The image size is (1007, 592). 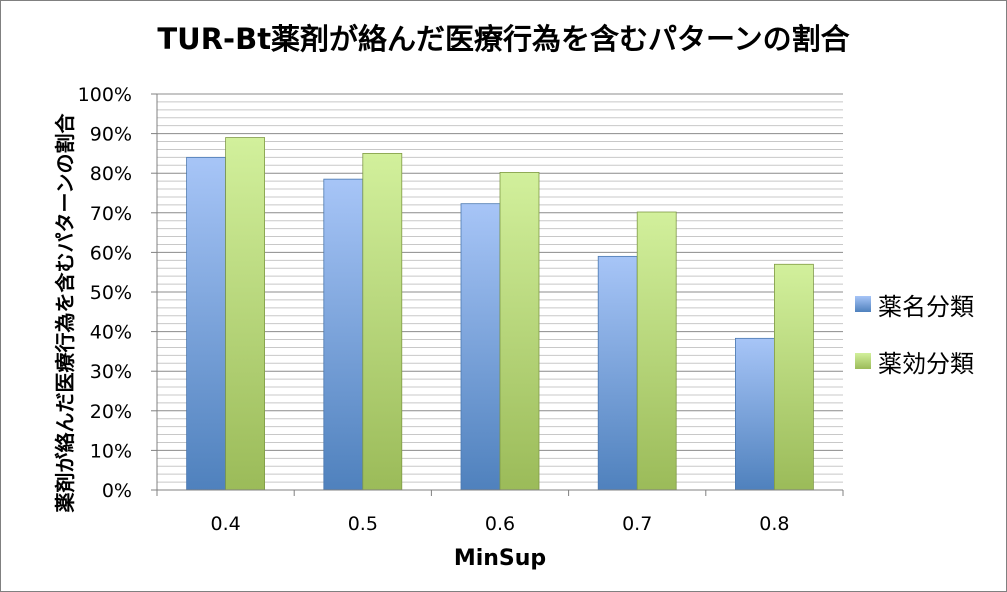 I want to click on legend-swatch-drug-name, so click(x=863, y=304).